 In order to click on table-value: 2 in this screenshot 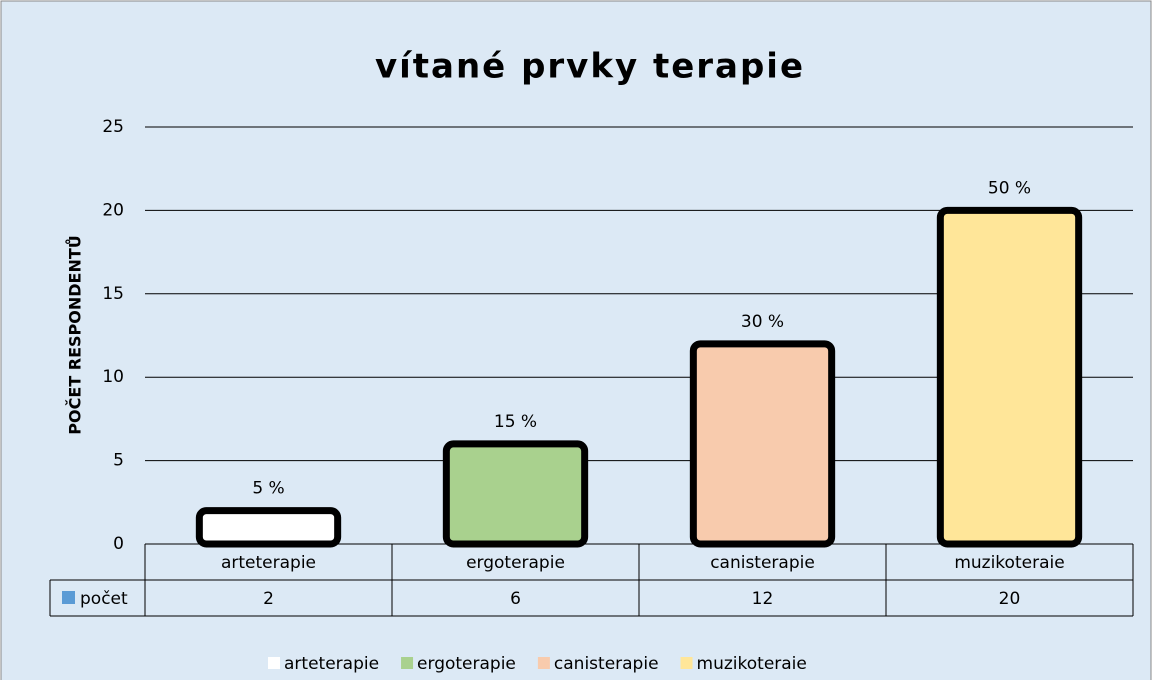, I will do `click(268, 599)`.